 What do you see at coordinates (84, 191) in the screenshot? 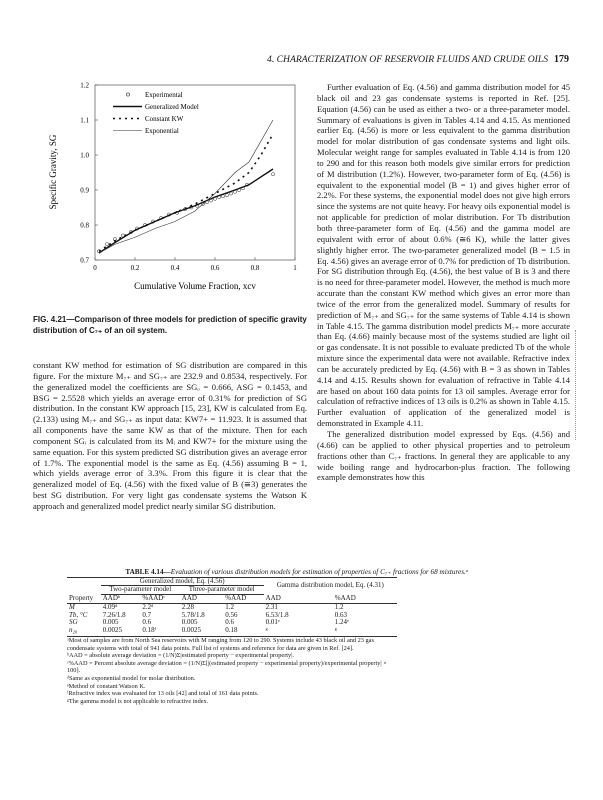
I see `y-tick-label: 0.9` at bounding box center [84, 191].